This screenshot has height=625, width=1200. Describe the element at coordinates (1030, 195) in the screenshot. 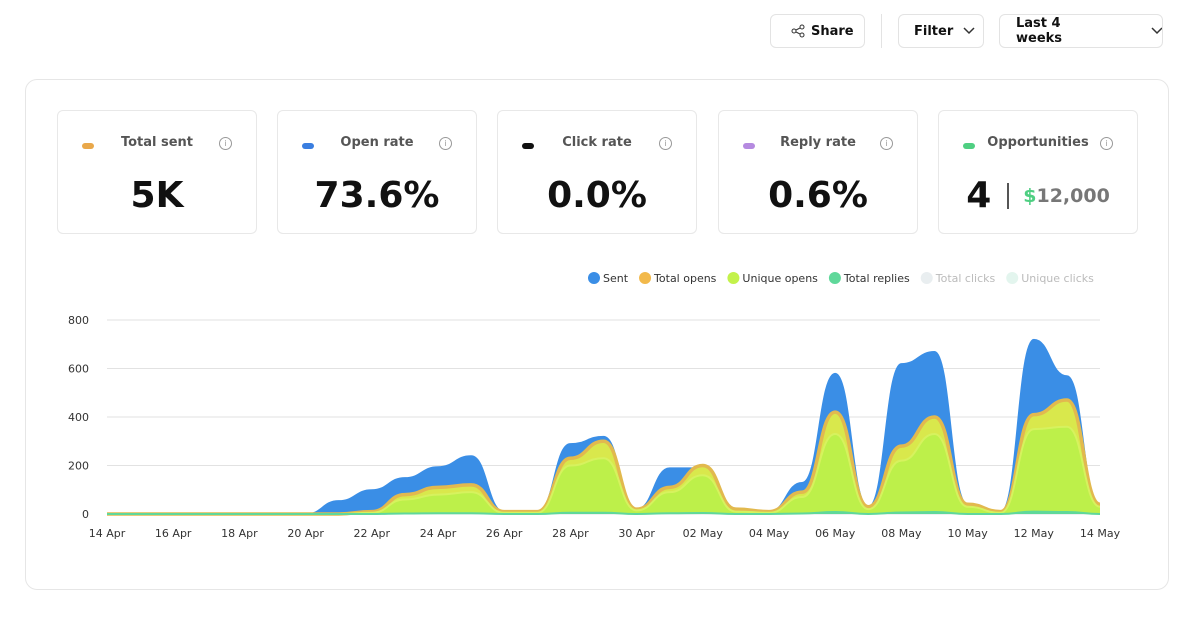

I see `currency: $` at that location.